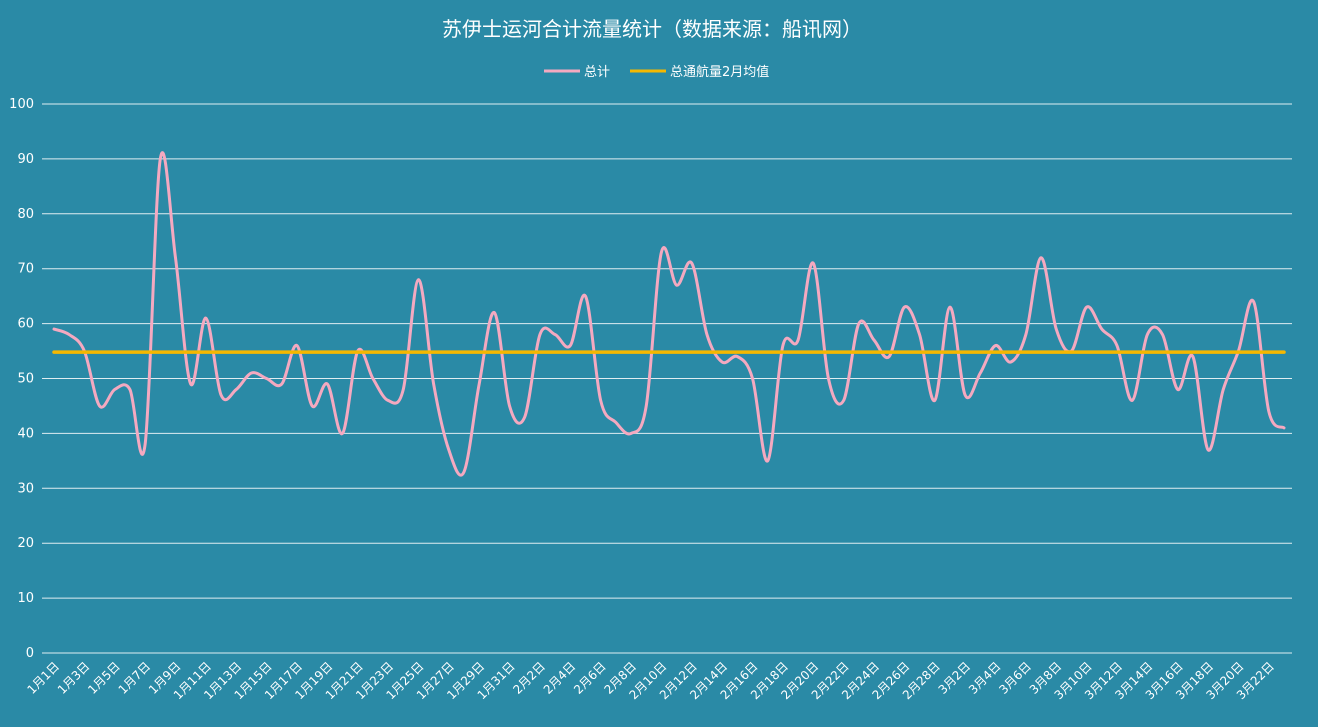  I want to click on legend-label-feb-mean: 总通航量2月均值, so click(719, 72).